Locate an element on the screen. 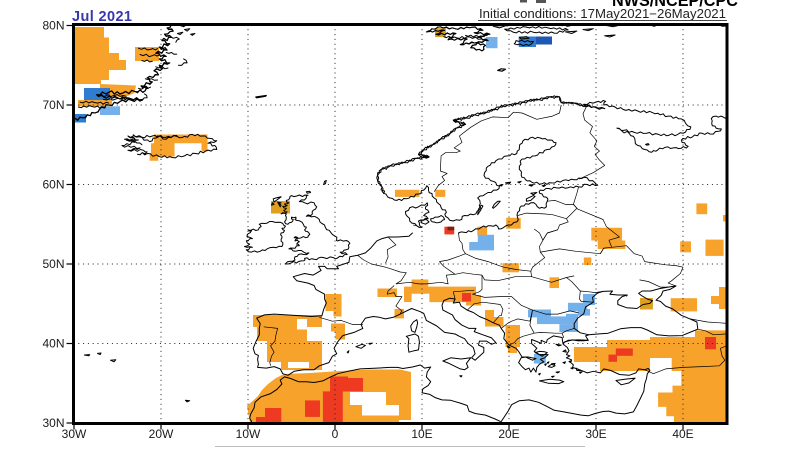  svg-text: 40E is located at coordinates (682, 434).